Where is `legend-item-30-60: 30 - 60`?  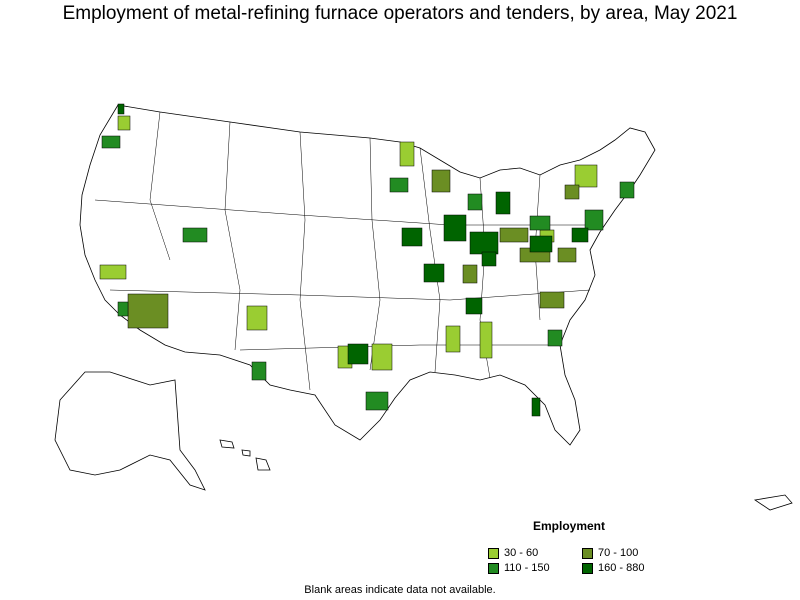
legend-item-30-60: 30 - 60 is located at coordinates (513, 553).